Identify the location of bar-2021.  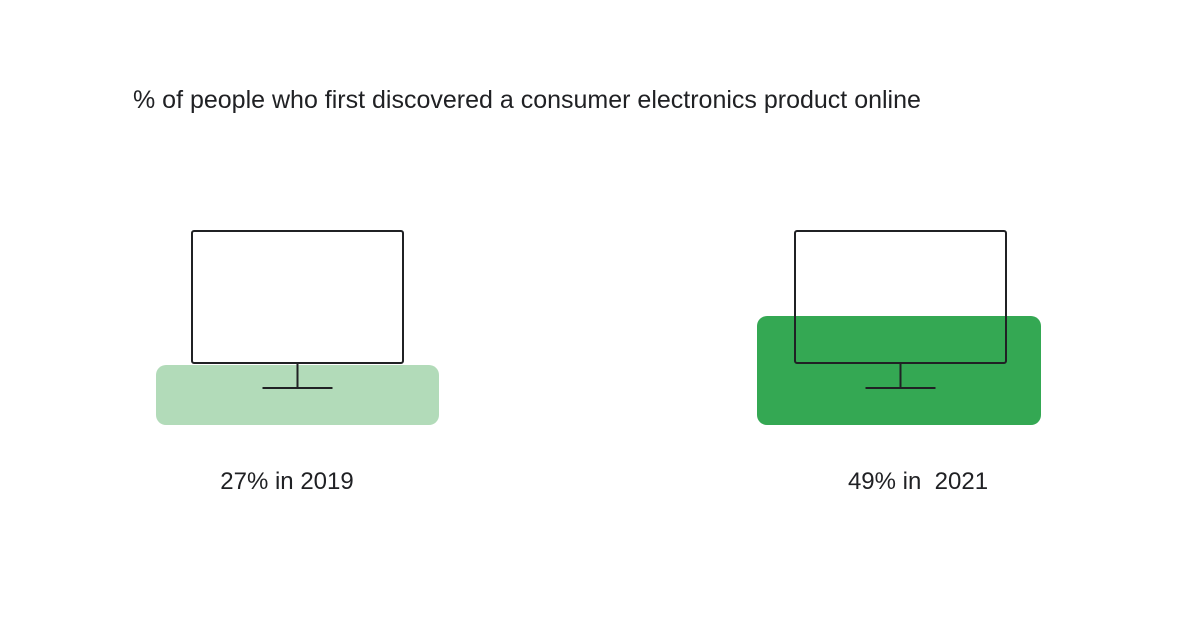
(899, 370).